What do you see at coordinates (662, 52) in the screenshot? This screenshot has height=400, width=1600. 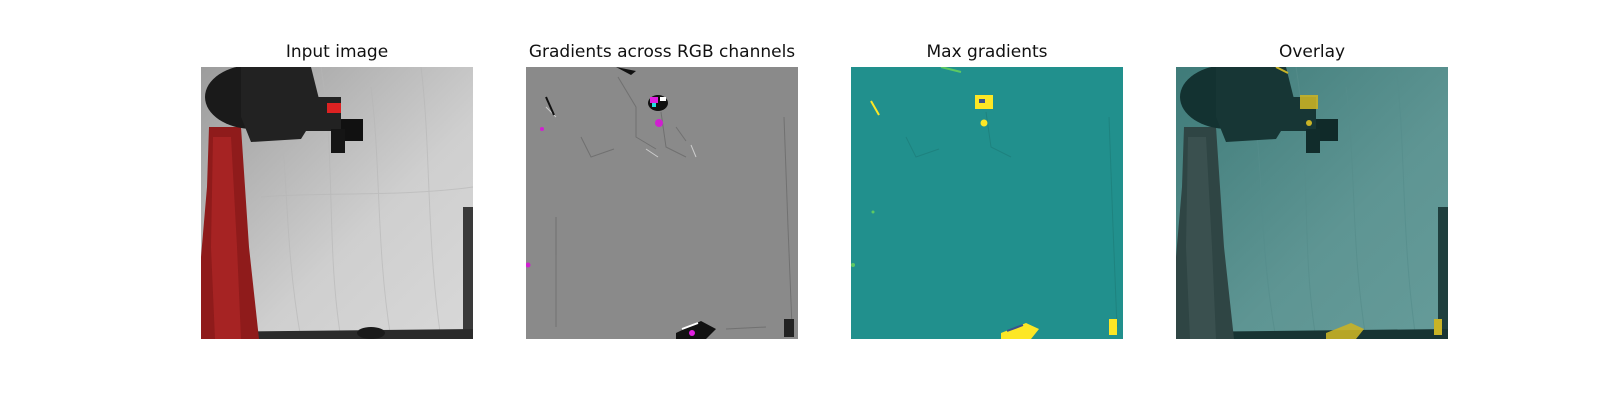 I see `panel-title: Gradients across RGB channels` at bounding box center [662, 52].